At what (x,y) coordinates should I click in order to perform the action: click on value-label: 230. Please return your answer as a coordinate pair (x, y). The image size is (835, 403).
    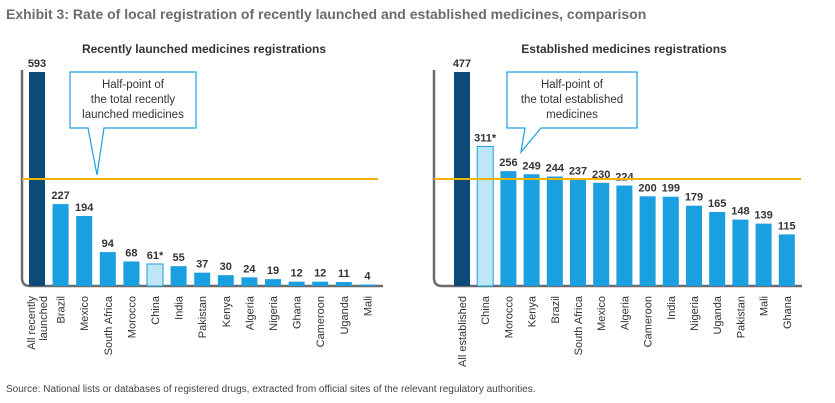
    Looking at the image, I should click on (601, 175).